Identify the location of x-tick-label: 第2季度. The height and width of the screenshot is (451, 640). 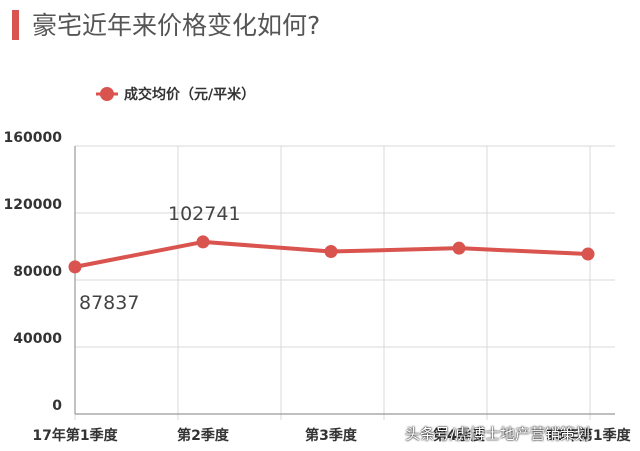
(203, 435).